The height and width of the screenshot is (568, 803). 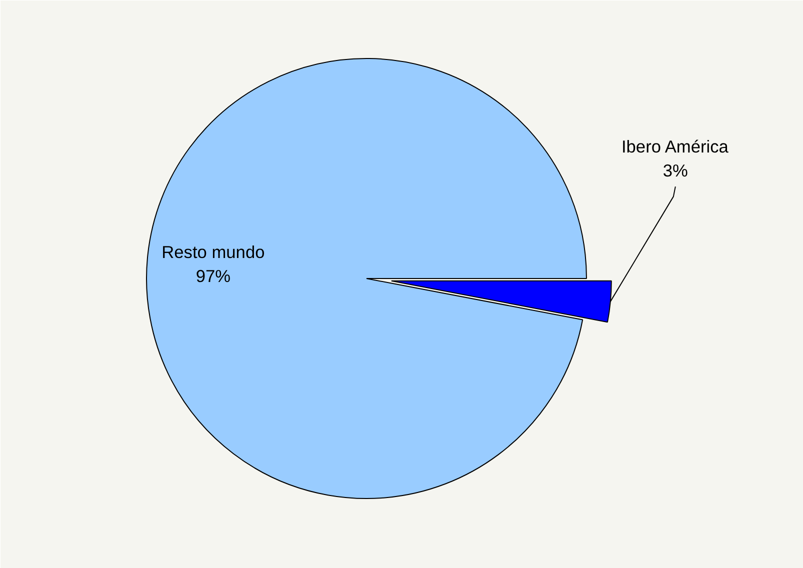 What do you see at coordinates (675, 170) in the screenshot?
I see `data-label: 3%` at bounding box center [675, 170].